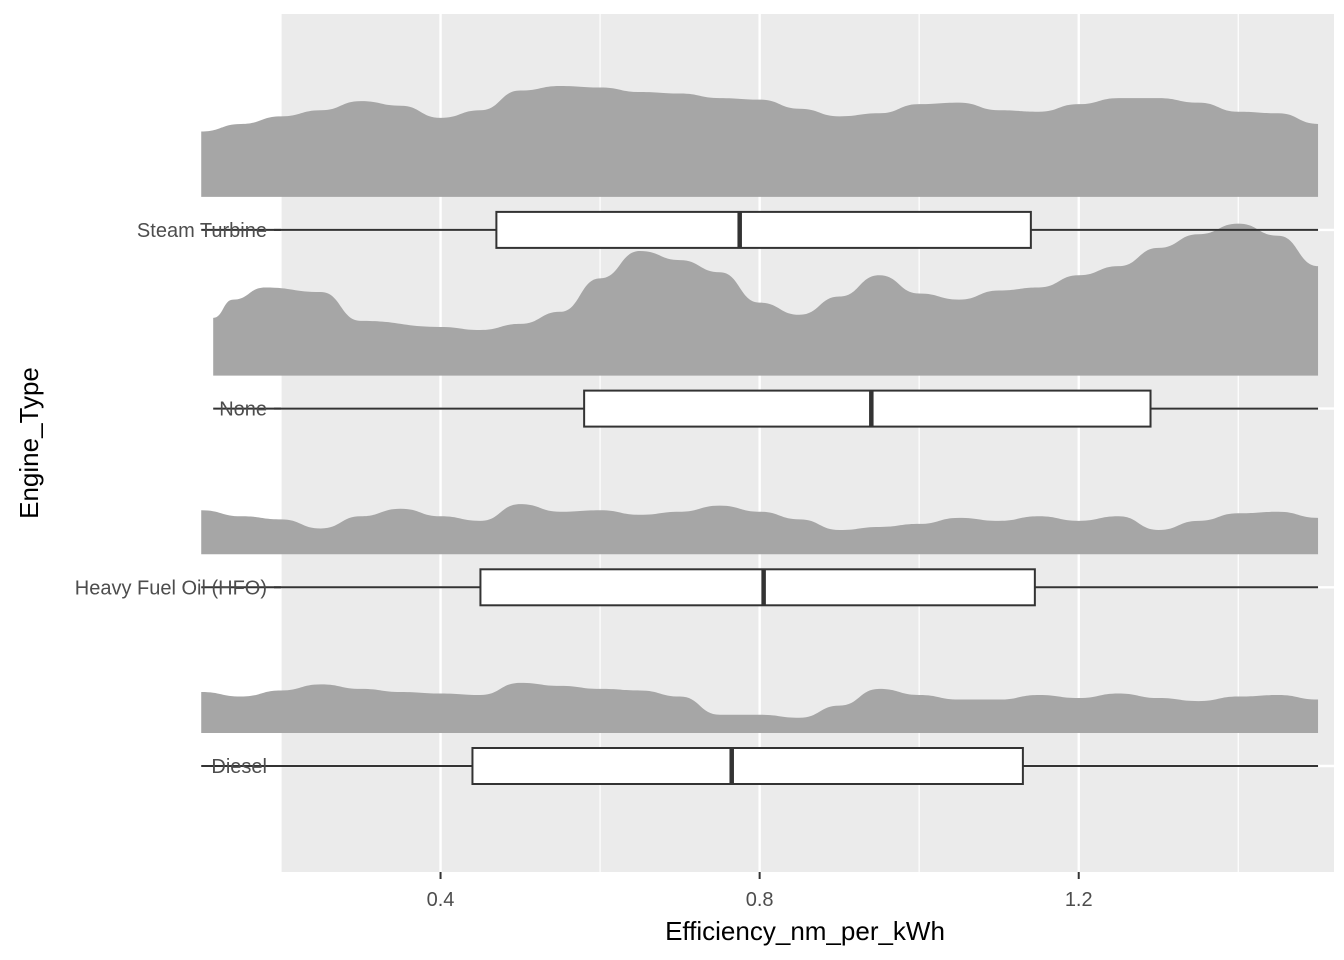 This screenshot has height=960, width=1344. Describe the element at coordinates (760, 707) in the screenshot. I see `density-diesel` at that location.